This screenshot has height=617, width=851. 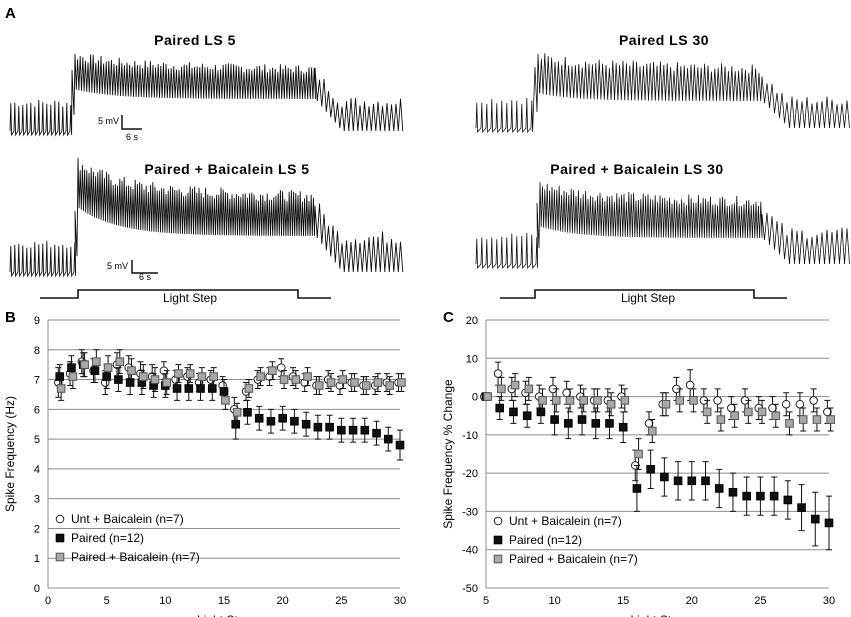 What do you see at coordinates (486, 601) in the screenshot?
I see `x-tick-label: 5` at bounding box center [486, 601].